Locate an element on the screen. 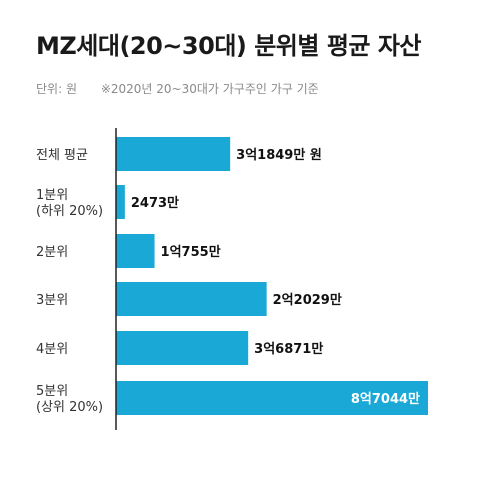 The image size is (480, 496). category-label-1-line-1: (하위 20%) is located at coordinates (69, 211).